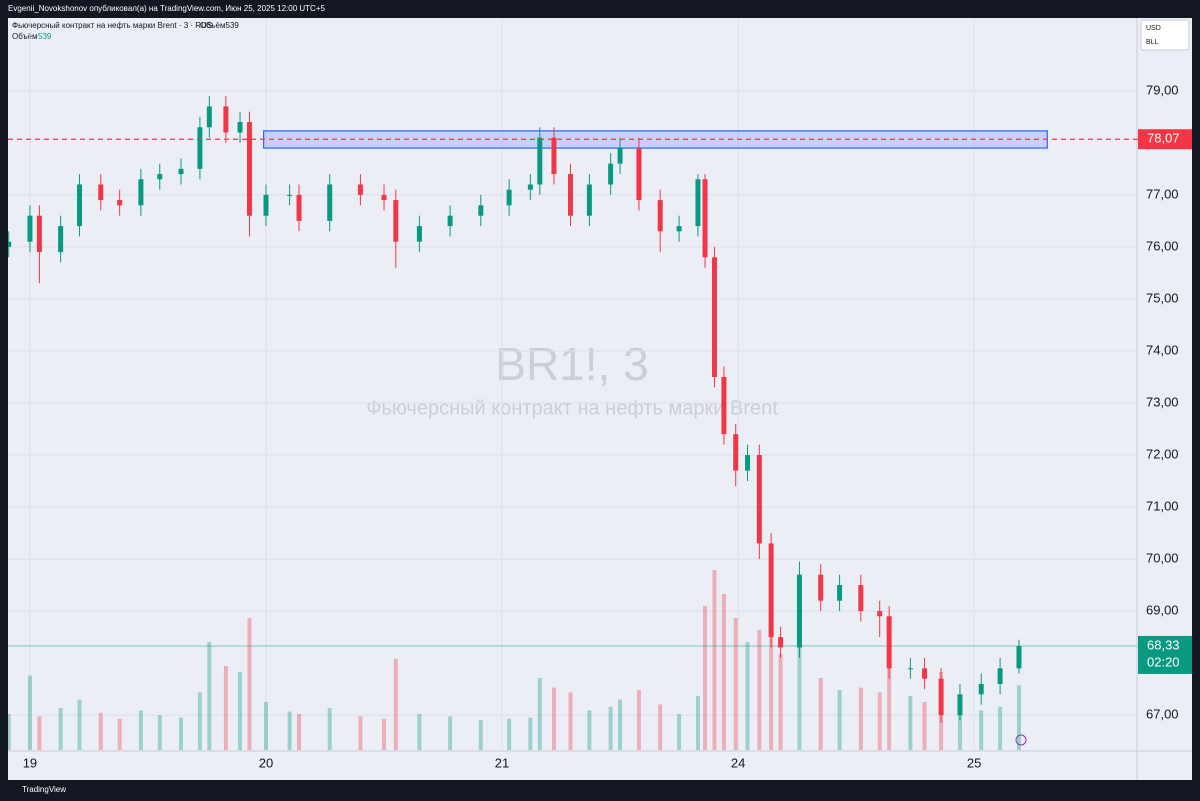 This screenshot has height=801, width=1200. I want to click on y-tick-label: 74,00, so click(1162, 349).